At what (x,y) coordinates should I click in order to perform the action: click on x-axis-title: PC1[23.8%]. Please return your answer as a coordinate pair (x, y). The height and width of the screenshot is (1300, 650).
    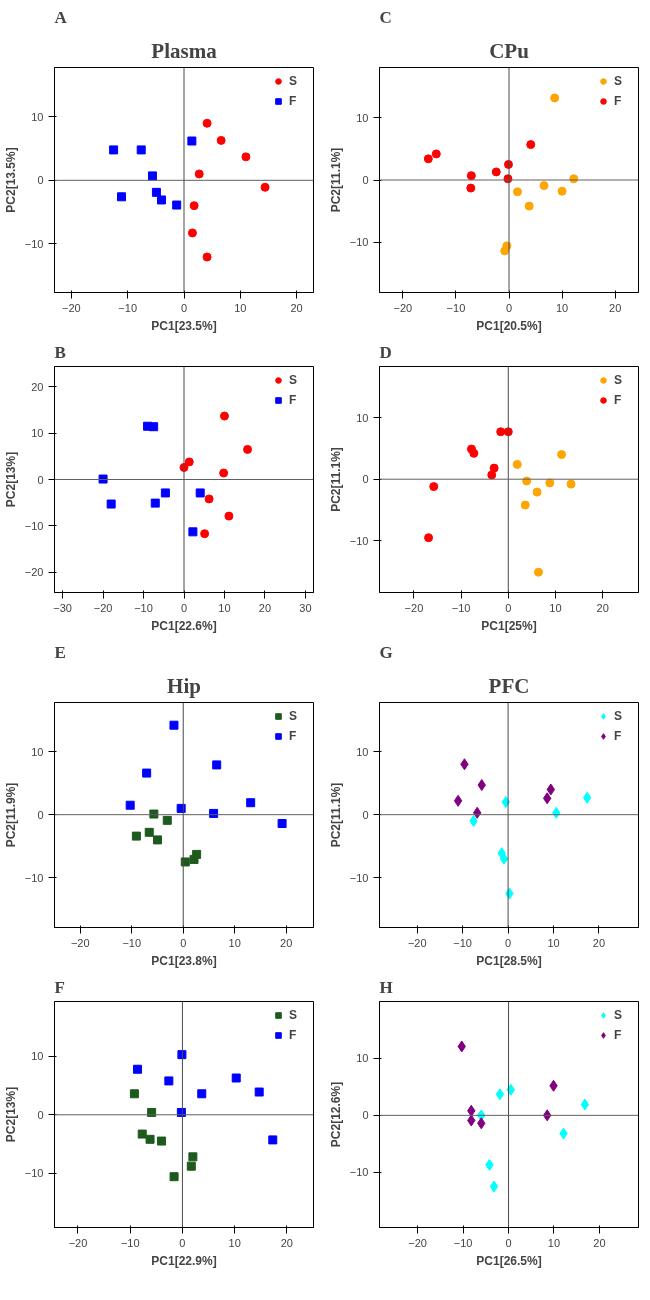
    Looking at the image, I should click on (184, 960).